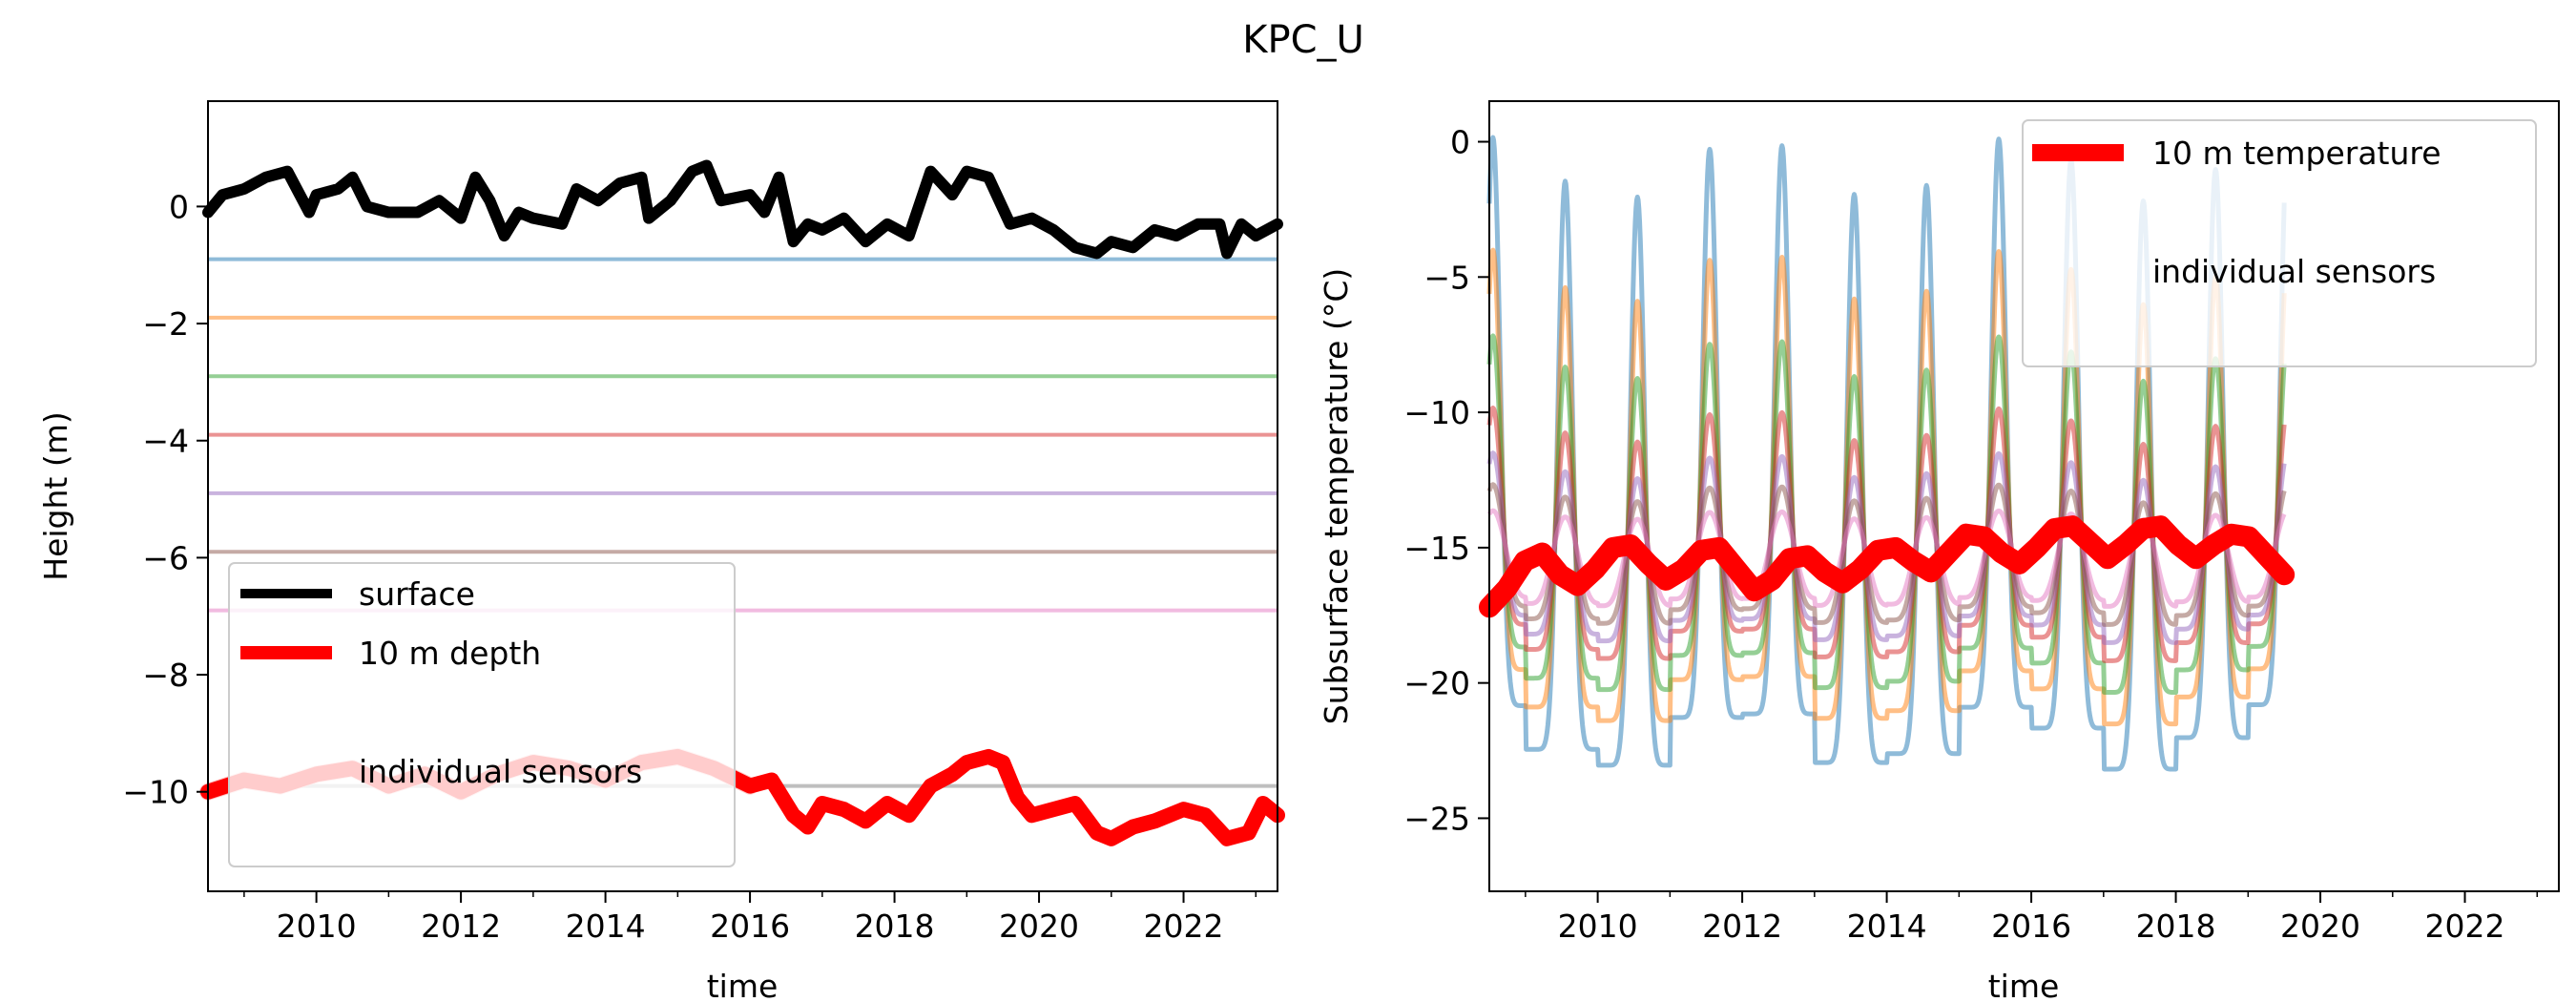  I want to click on legend-depth-label: 10 m depth, so click(450, 653).